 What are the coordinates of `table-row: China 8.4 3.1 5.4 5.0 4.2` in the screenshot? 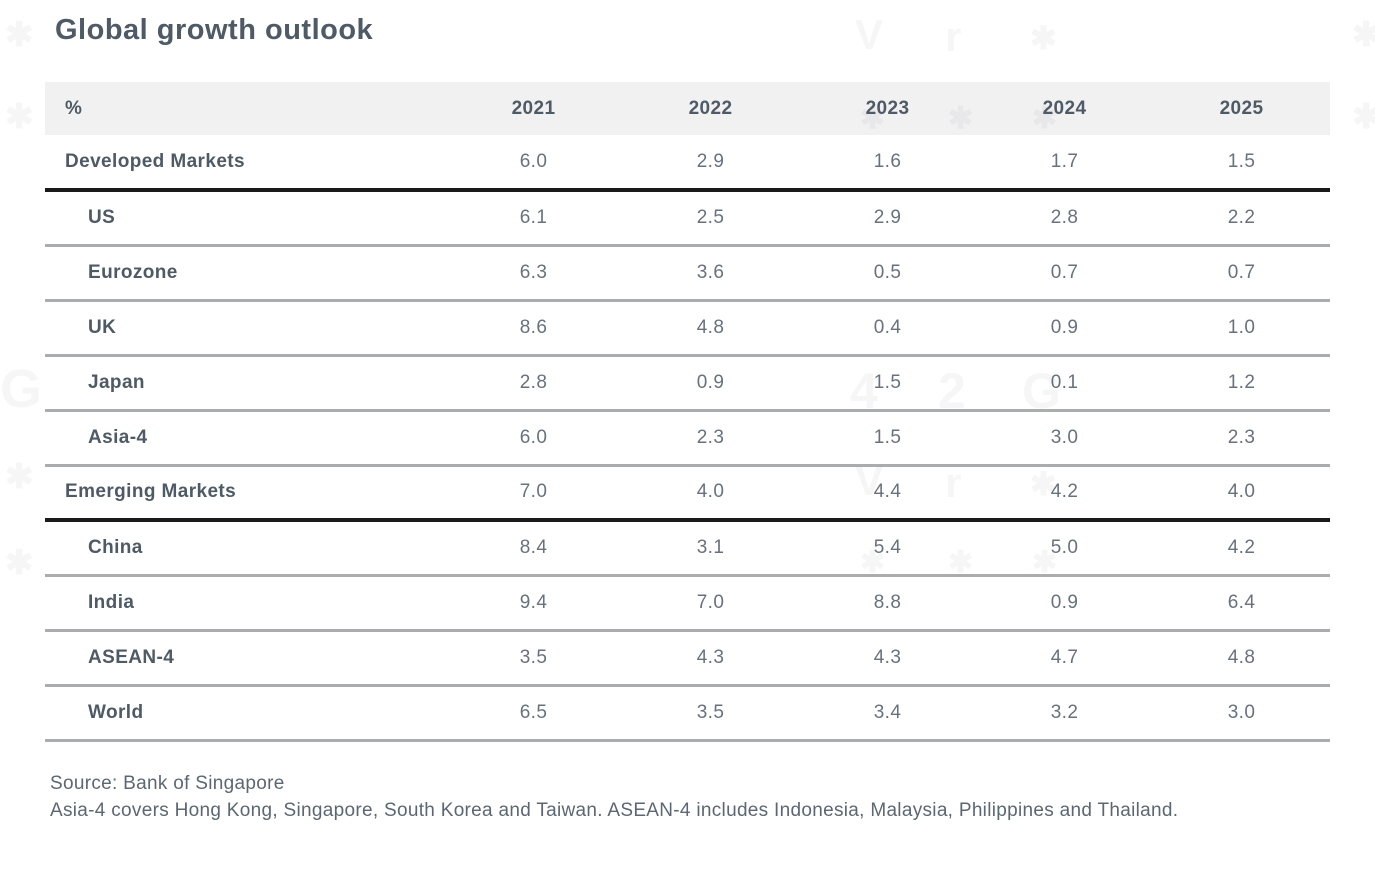 It's located at (687, 547).